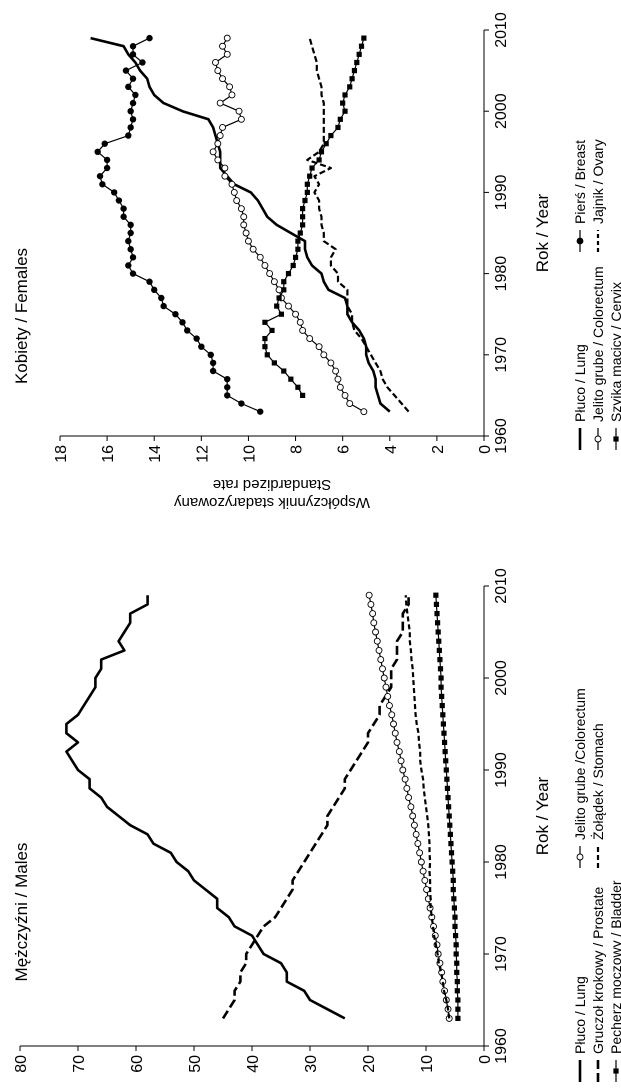 Image resolution: width=621 pixels, height=1088 pixels. Describe the element at coordinates (580, 383) in the screenshot. I see `legend-label: Płuco / Lung` at that location.